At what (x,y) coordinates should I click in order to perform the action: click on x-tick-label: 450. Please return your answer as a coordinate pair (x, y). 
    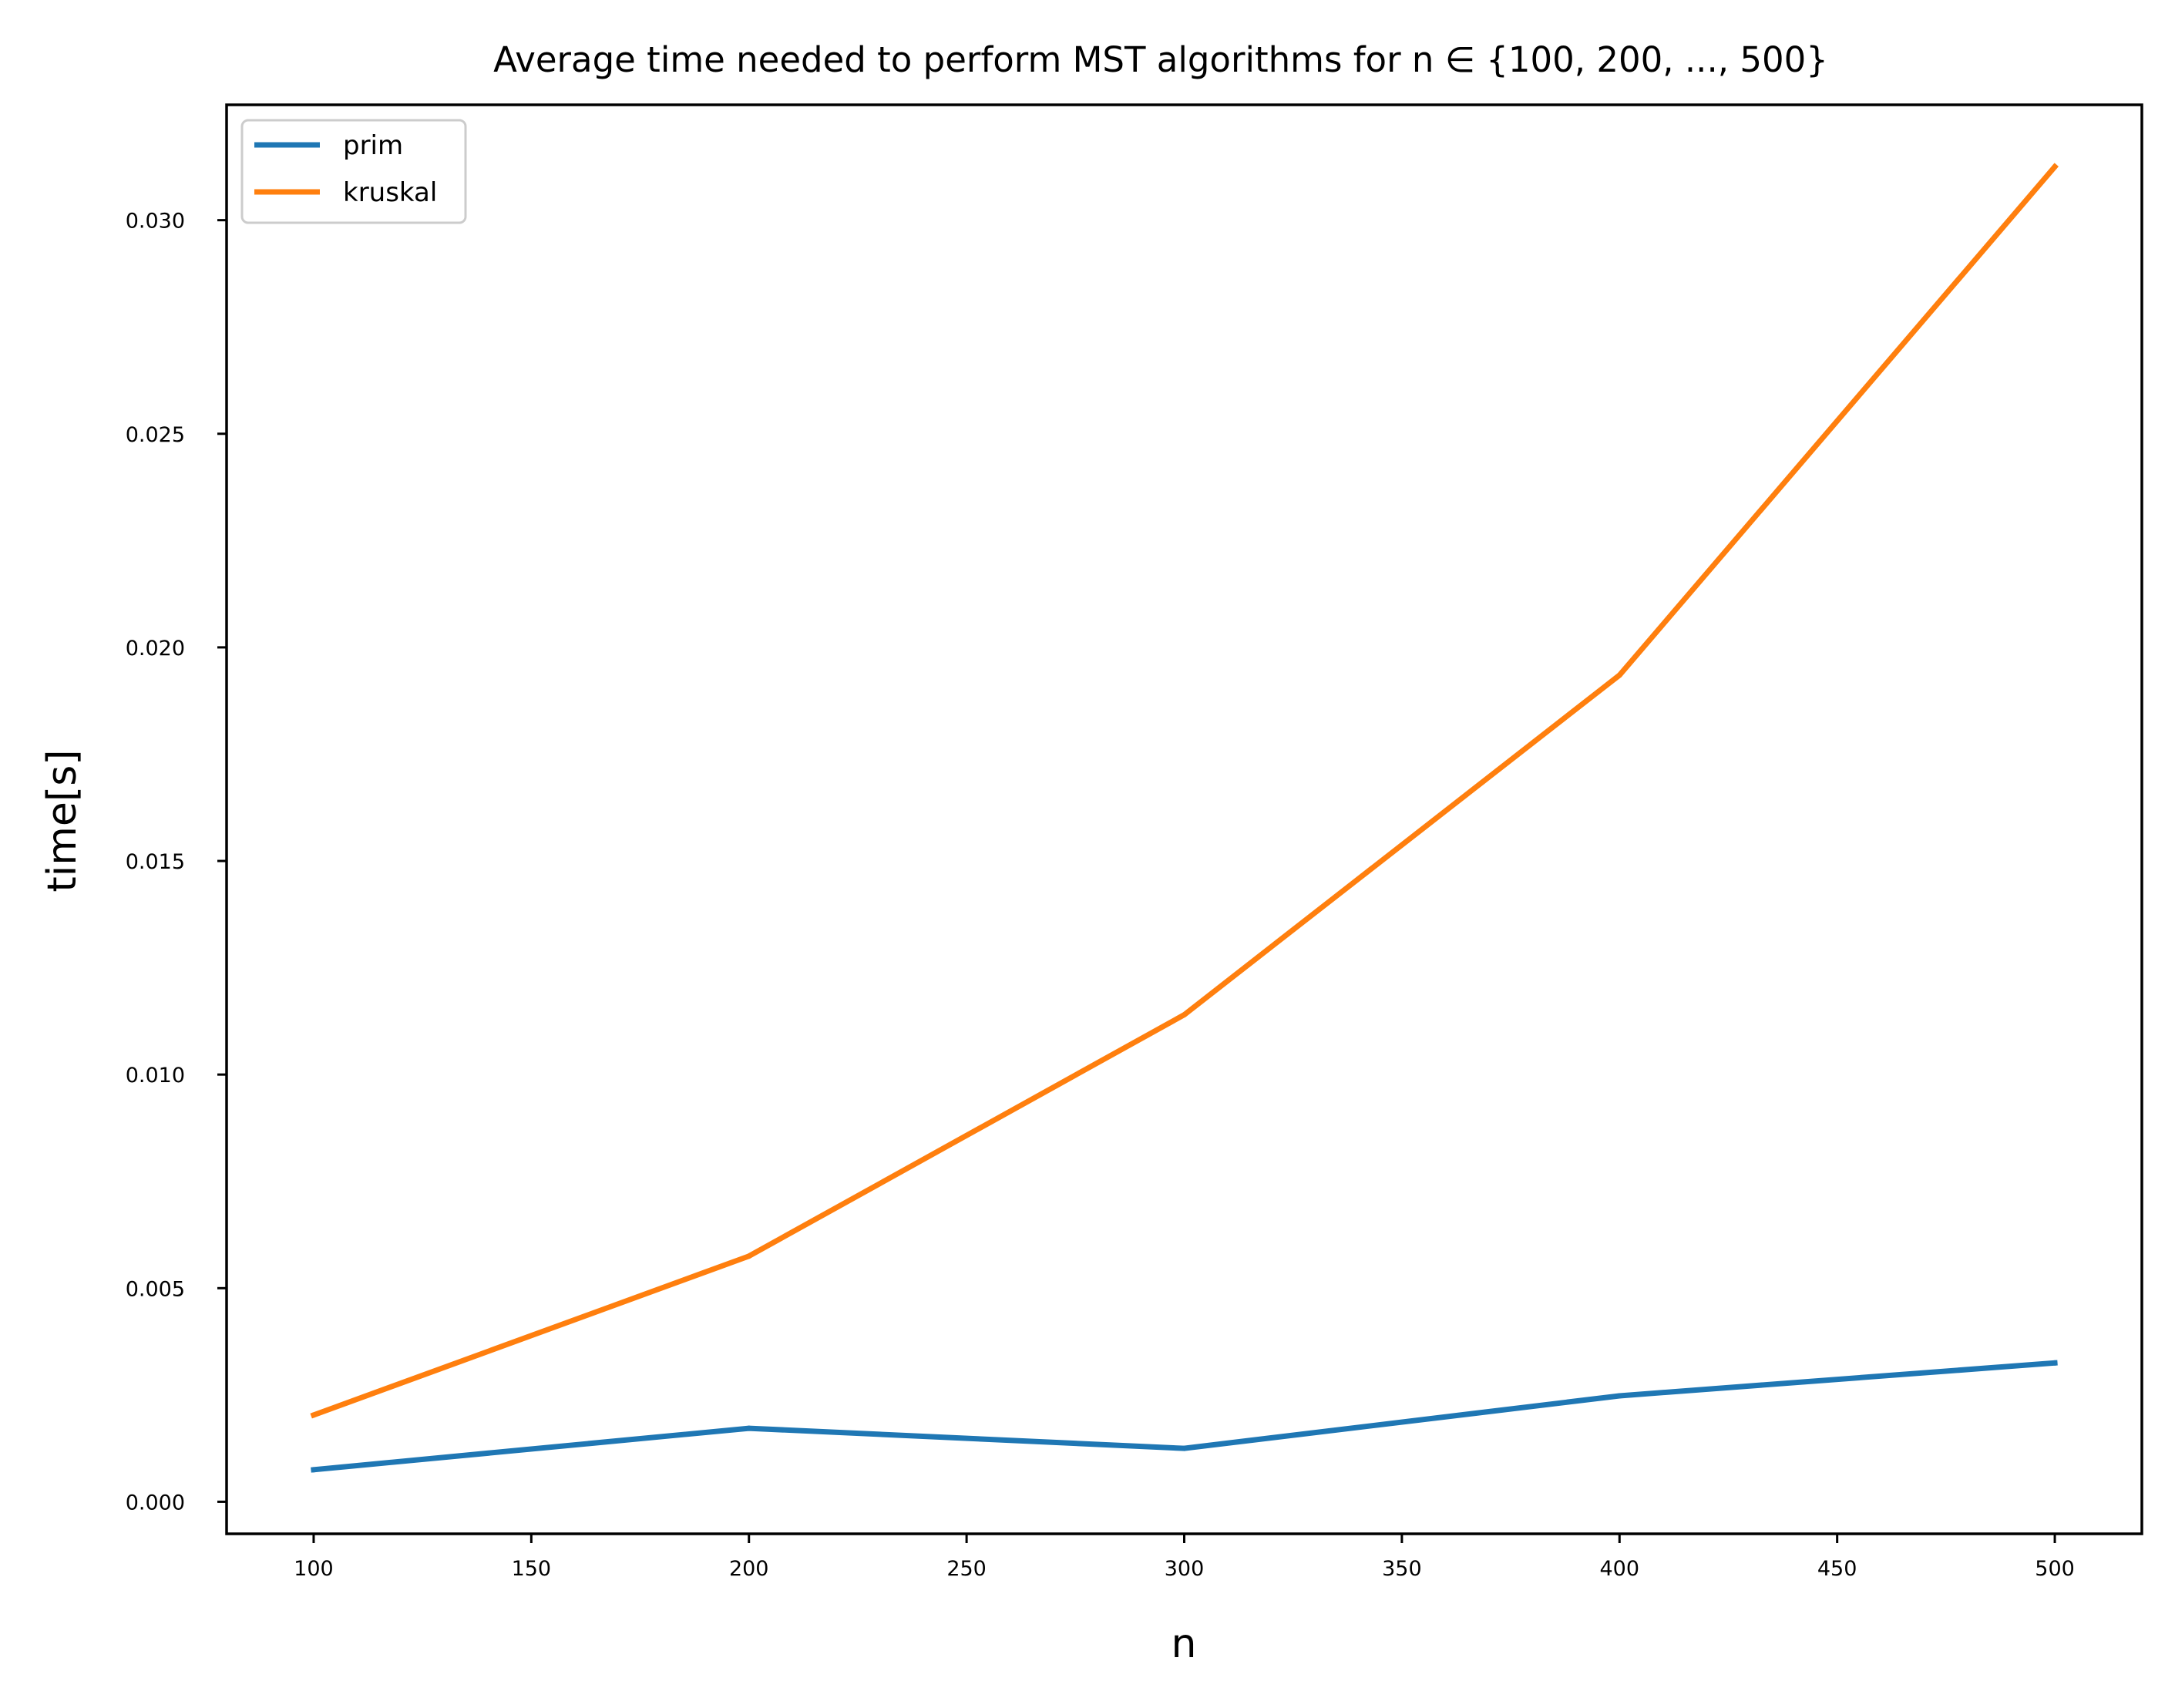
    Looking at the image, I should click on (1837, 1569).